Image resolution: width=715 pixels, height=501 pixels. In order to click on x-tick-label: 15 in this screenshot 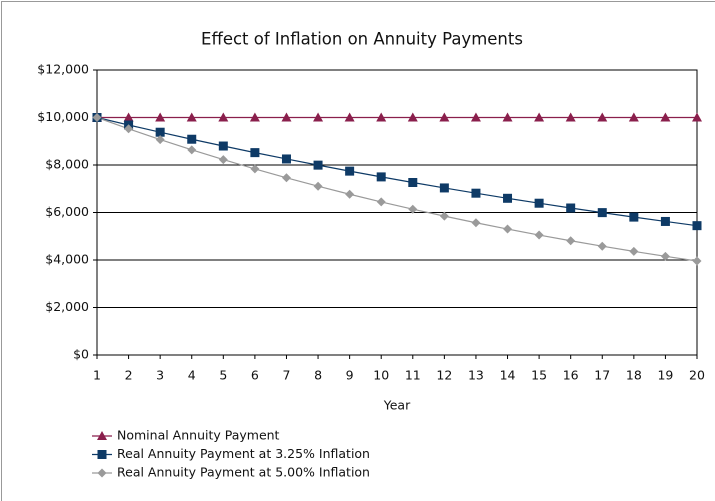, I will do `click(539, 375)`.